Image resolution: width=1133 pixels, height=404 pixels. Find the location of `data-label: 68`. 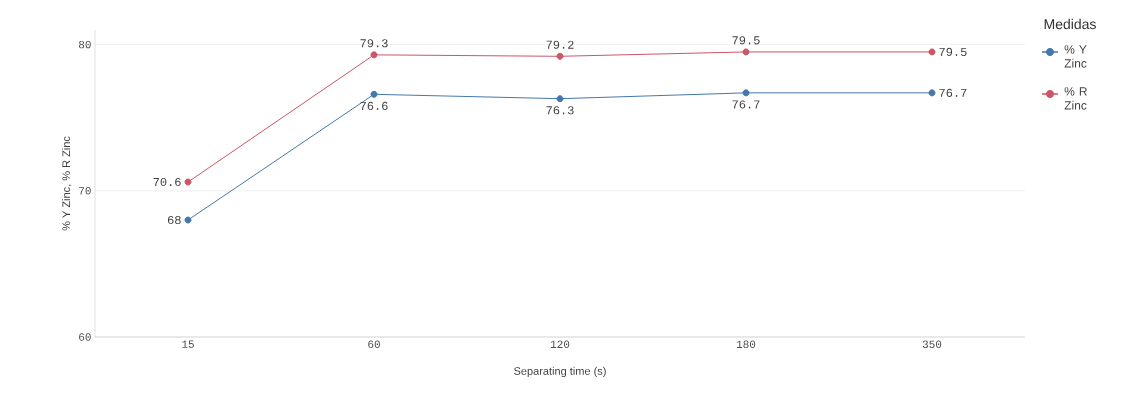

data-label: 68 is located at coordinates (174, 220).